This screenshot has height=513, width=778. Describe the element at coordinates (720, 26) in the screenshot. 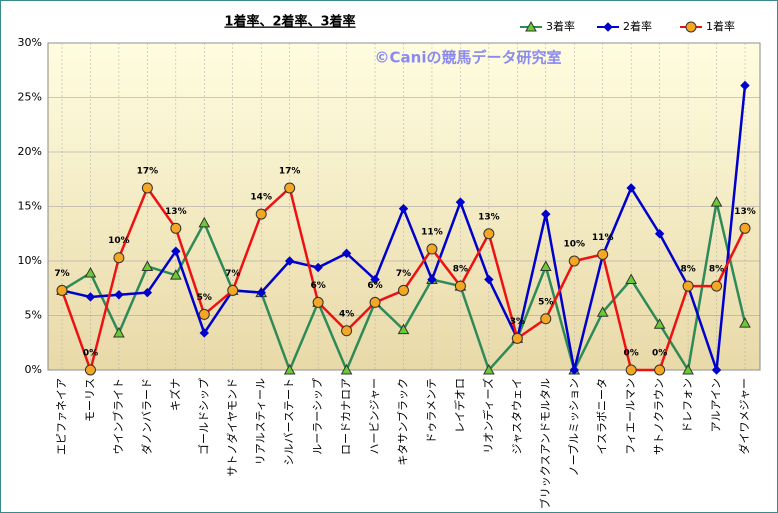

I see `legend-label: 1着率` at that location.